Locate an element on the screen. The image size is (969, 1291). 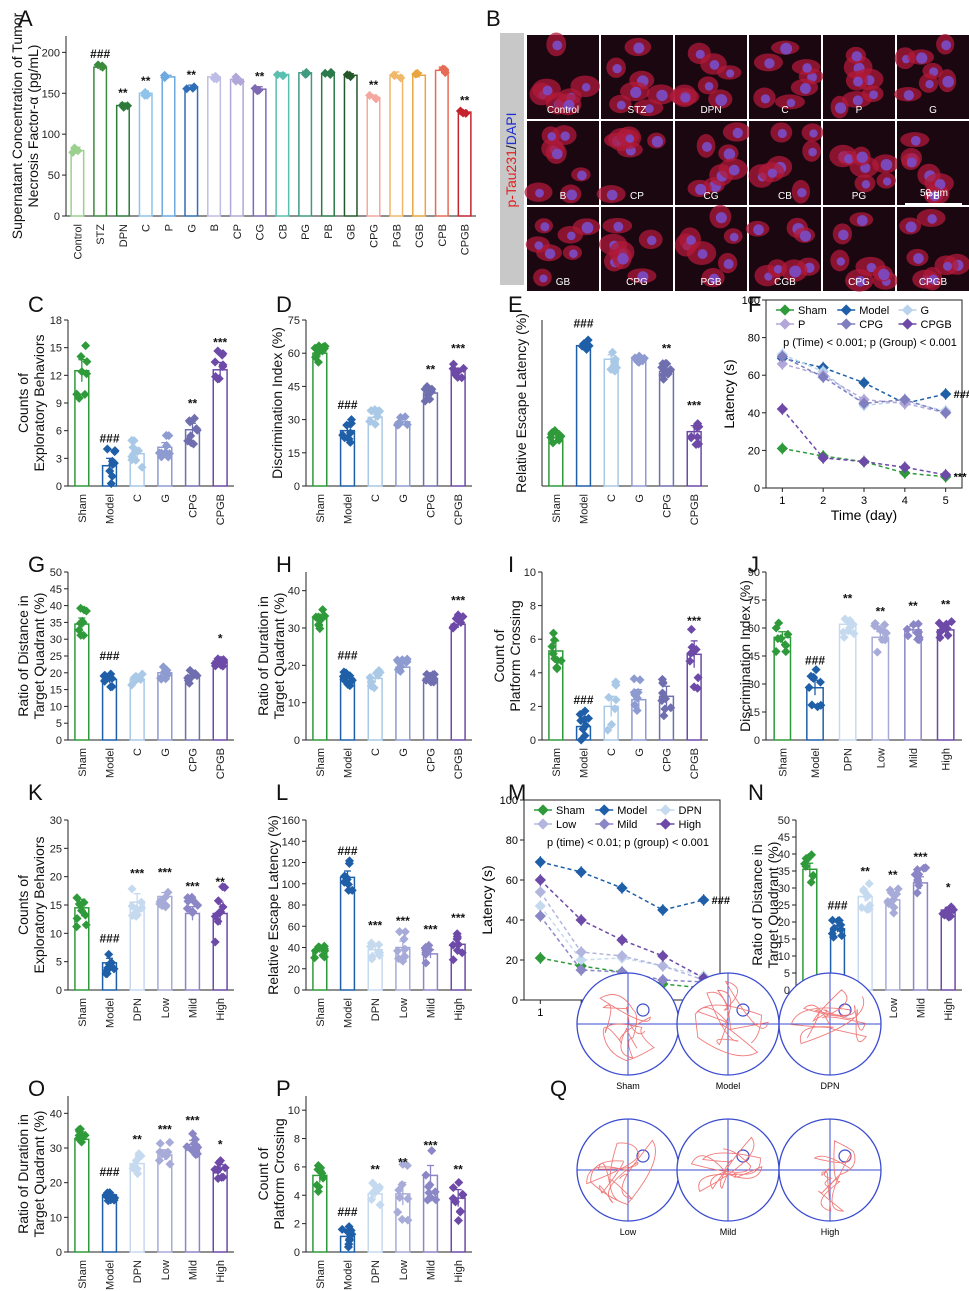
y-axis-label: Necrosis Factor-α (pg/mL) is located at coordinates (33, 126).